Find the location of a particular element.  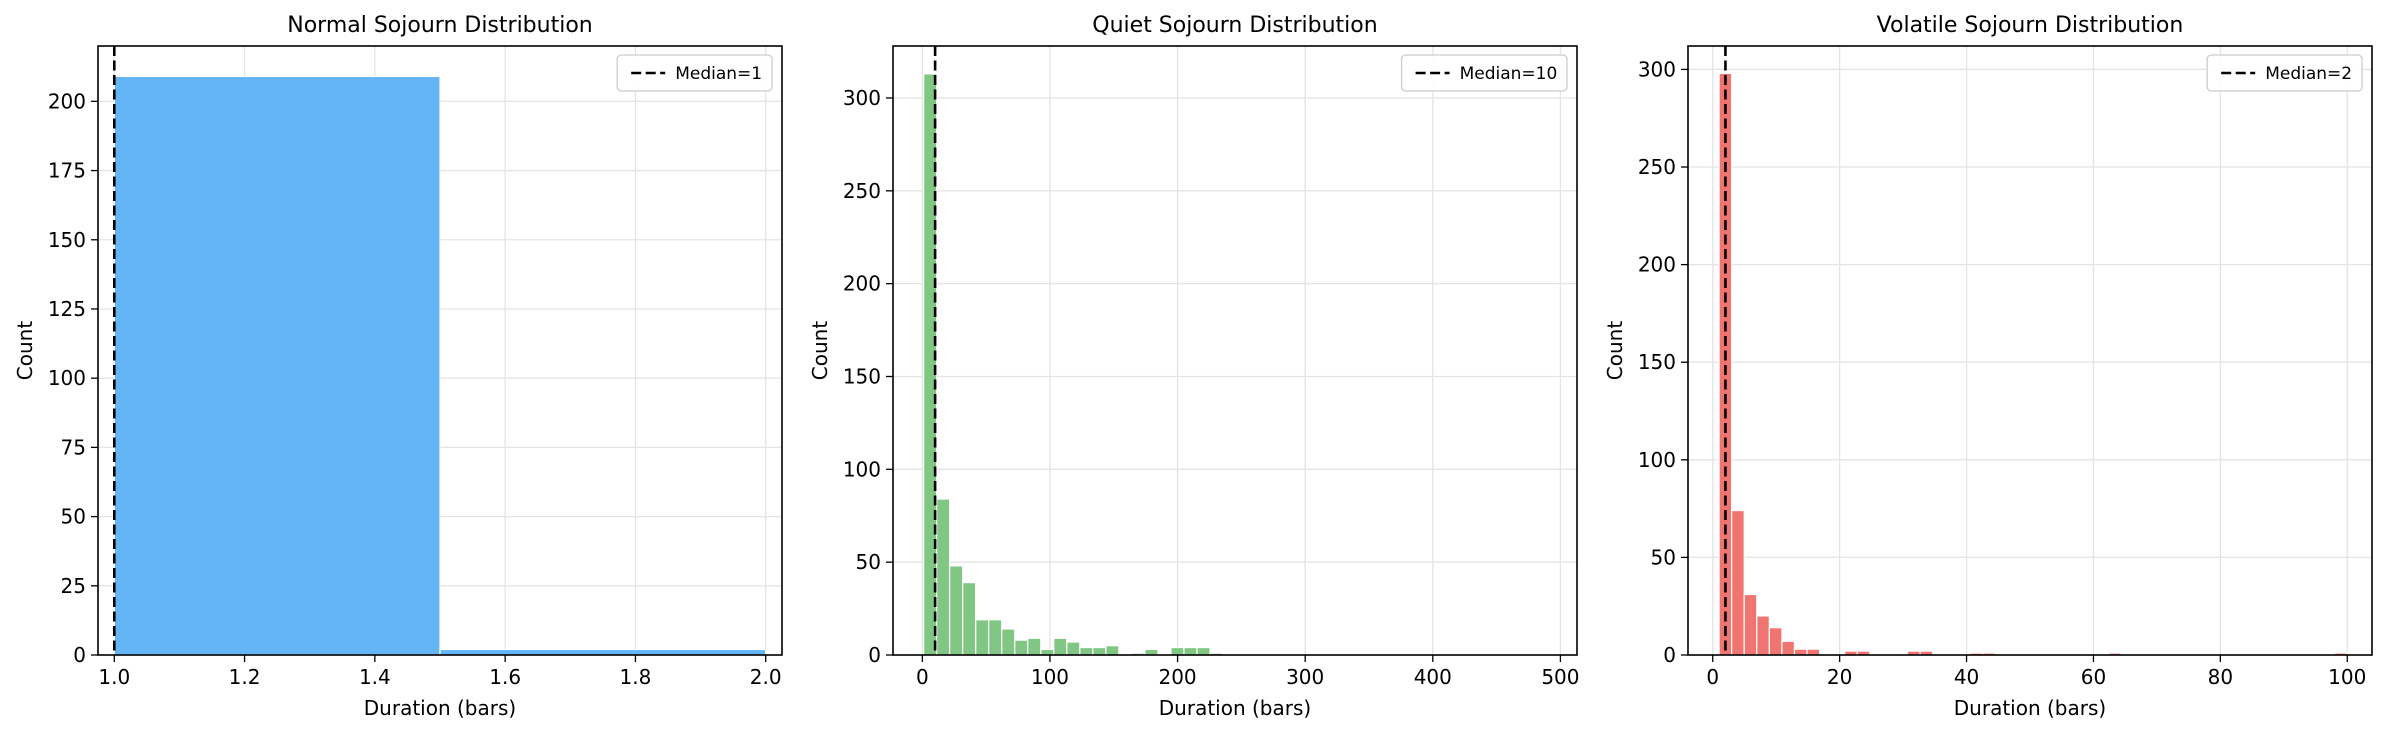

x-tick-label: 60 is located at coordinates (2093, 677).